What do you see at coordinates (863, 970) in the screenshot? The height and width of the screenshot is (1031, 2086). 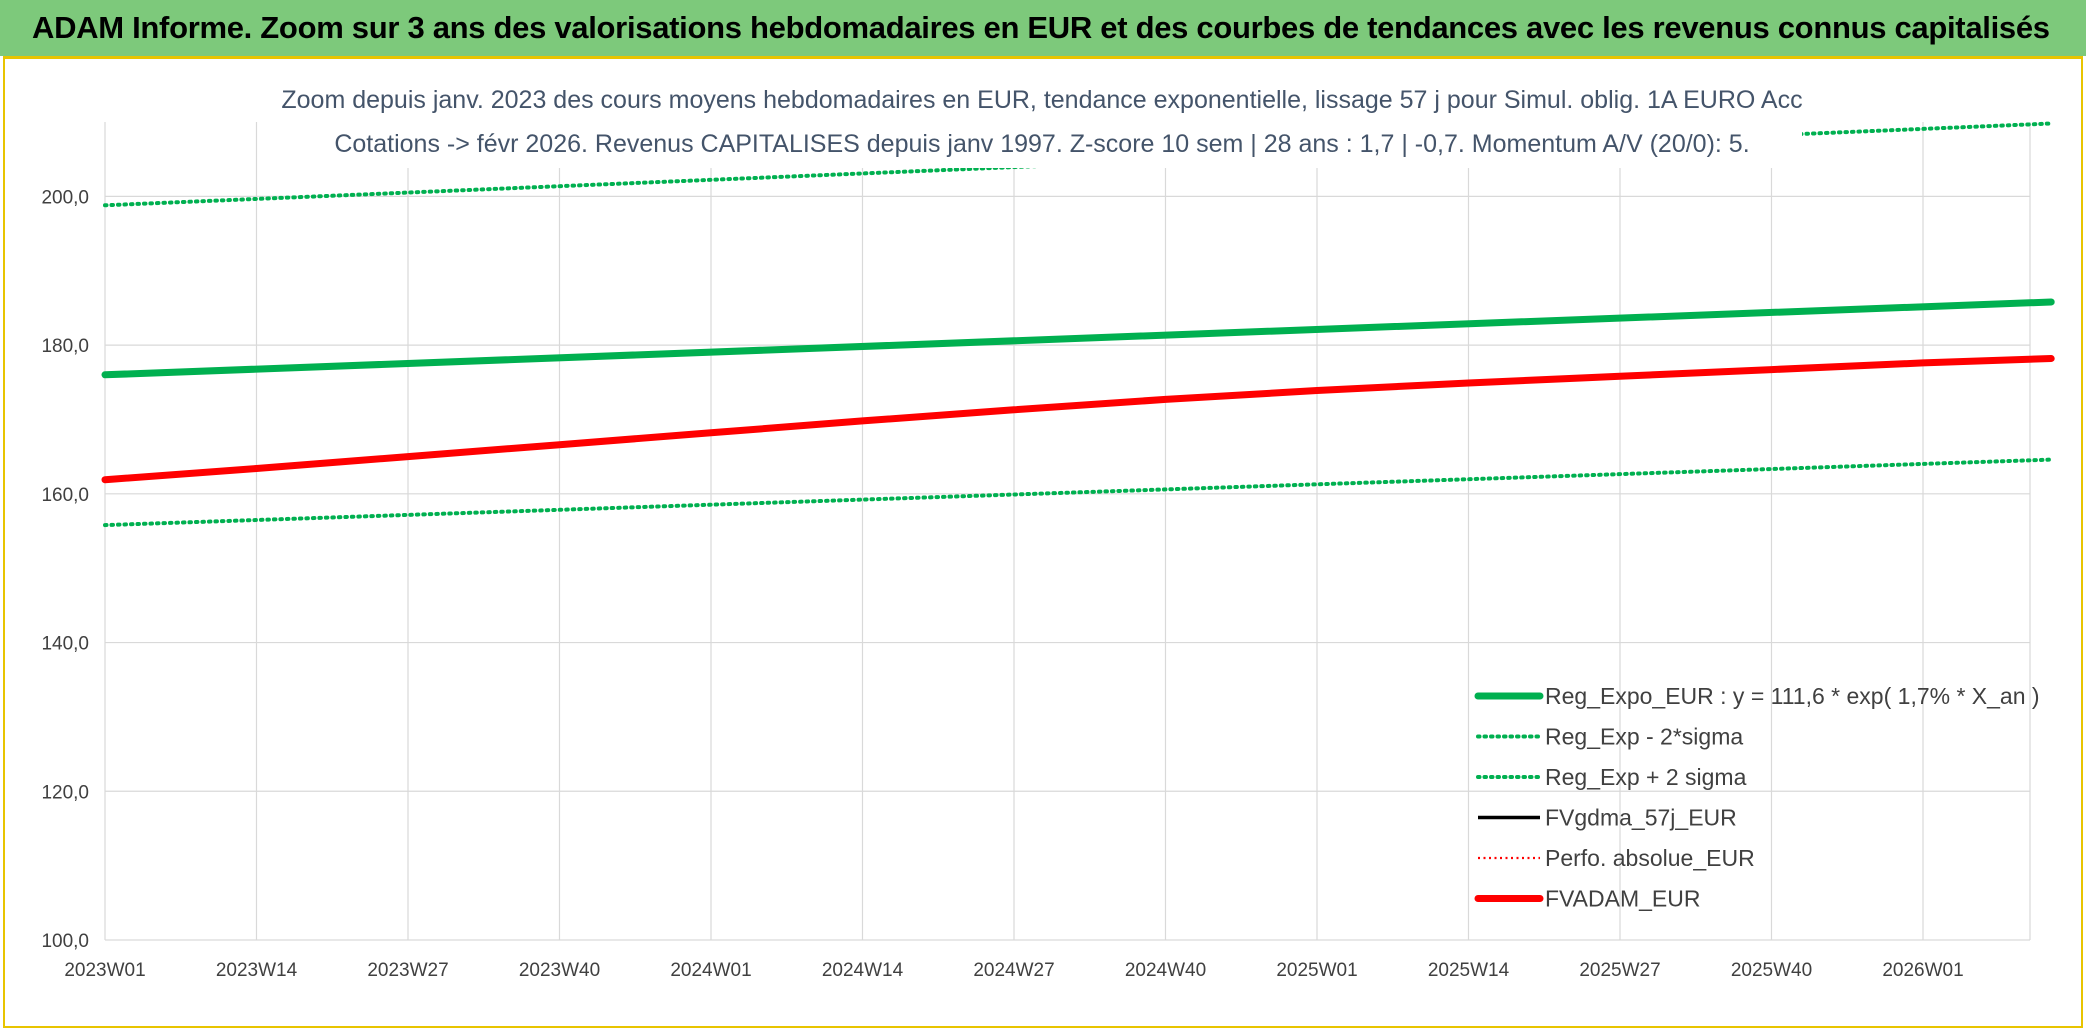 I see `x-tick-label: 2024W14` at bounding box center [863, 970].